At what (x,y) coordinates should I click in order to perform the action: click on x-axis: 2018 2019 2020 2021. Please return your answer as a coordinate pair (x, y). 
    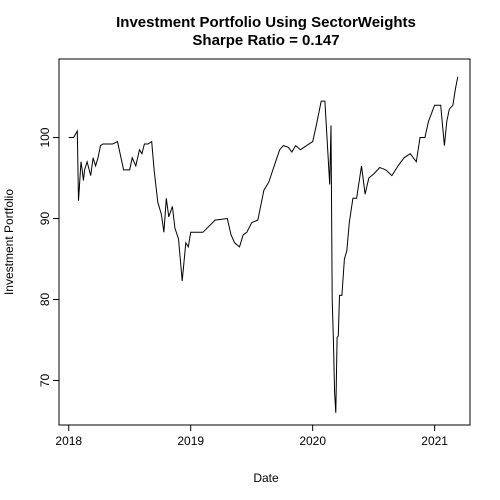
    Looking at the image, I should click on (251, 436).